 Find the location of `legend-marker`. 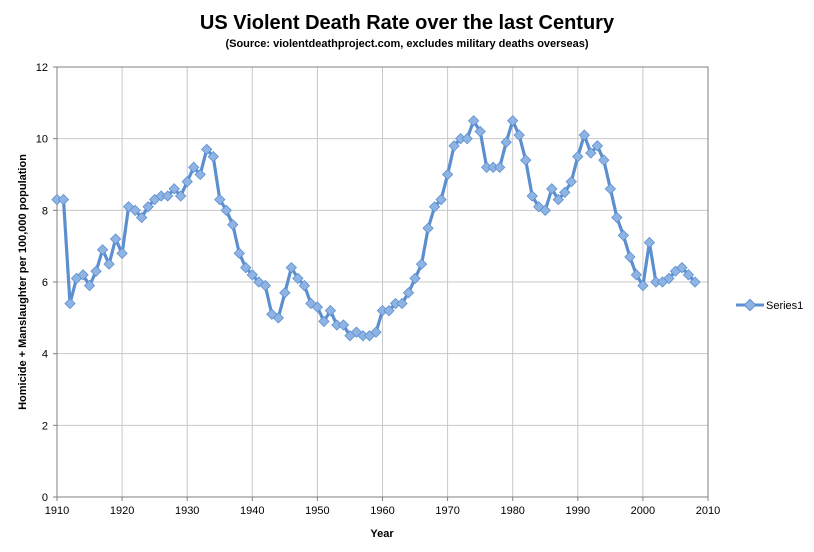

legend-marker is located at coordinates (750, 305).